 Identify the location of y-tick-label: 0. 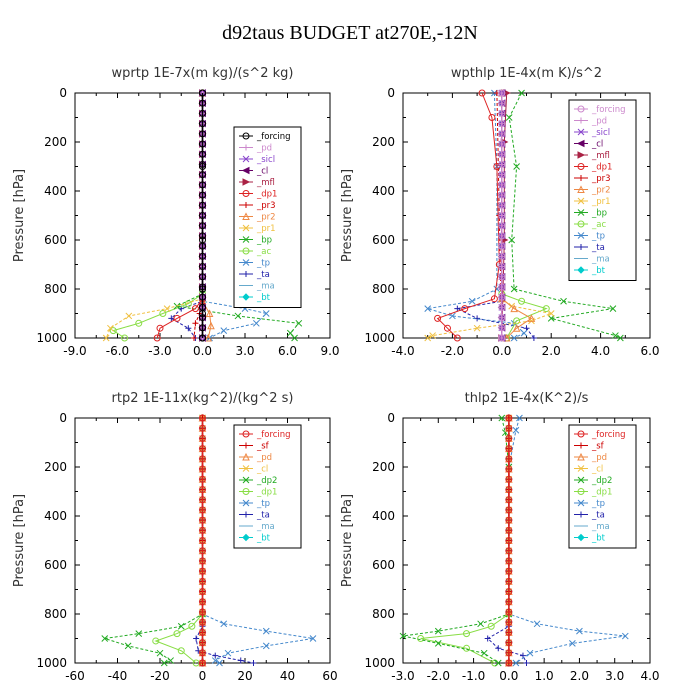
(63, 418).